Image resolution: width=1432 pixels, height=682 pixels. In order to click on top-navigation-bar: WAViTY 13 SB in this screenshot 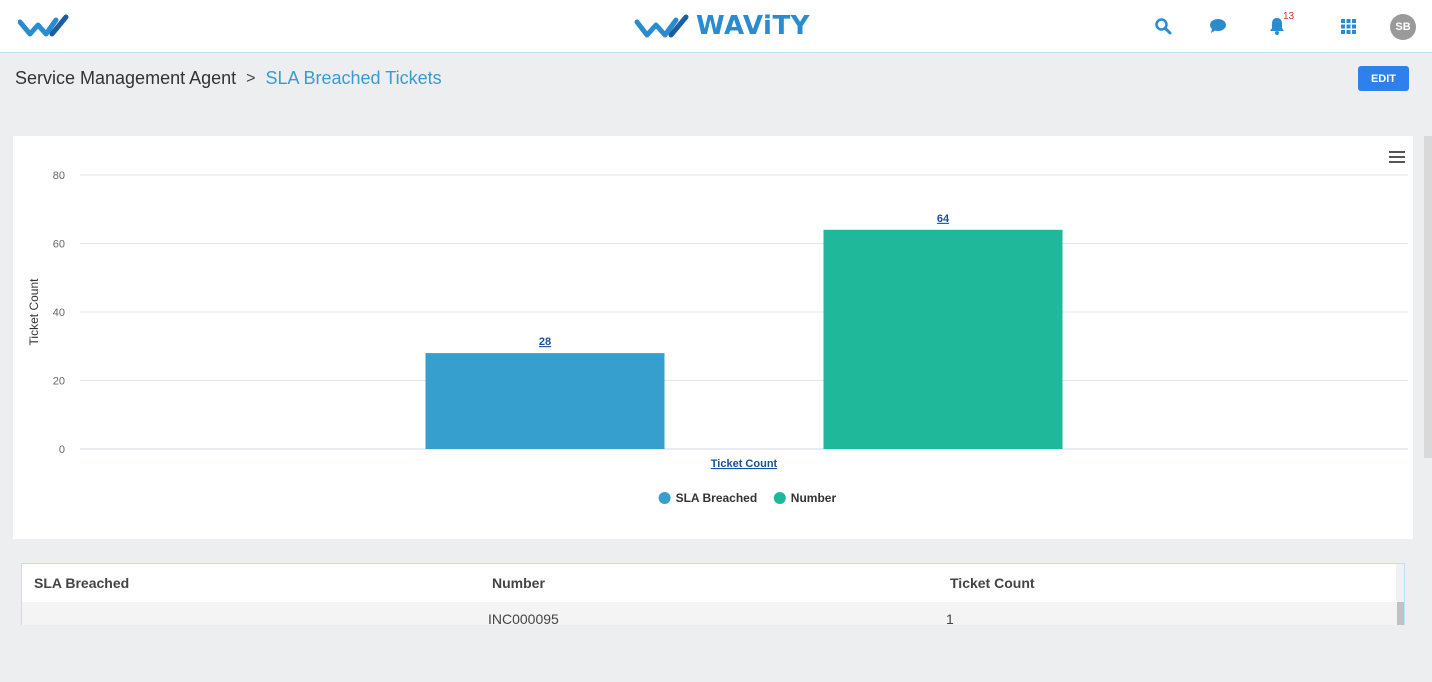, I will do `click(716, 26)`.